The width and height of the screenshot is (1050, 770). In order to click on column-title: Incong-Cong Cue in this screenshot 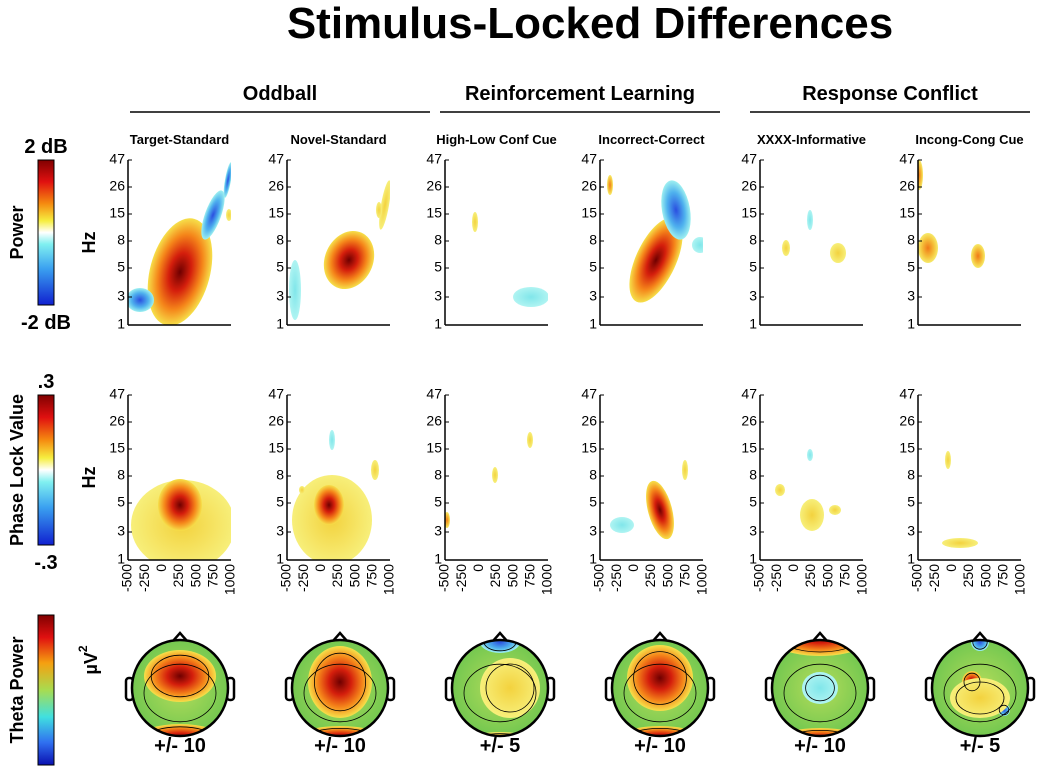, I will do `click(969, 139)`.